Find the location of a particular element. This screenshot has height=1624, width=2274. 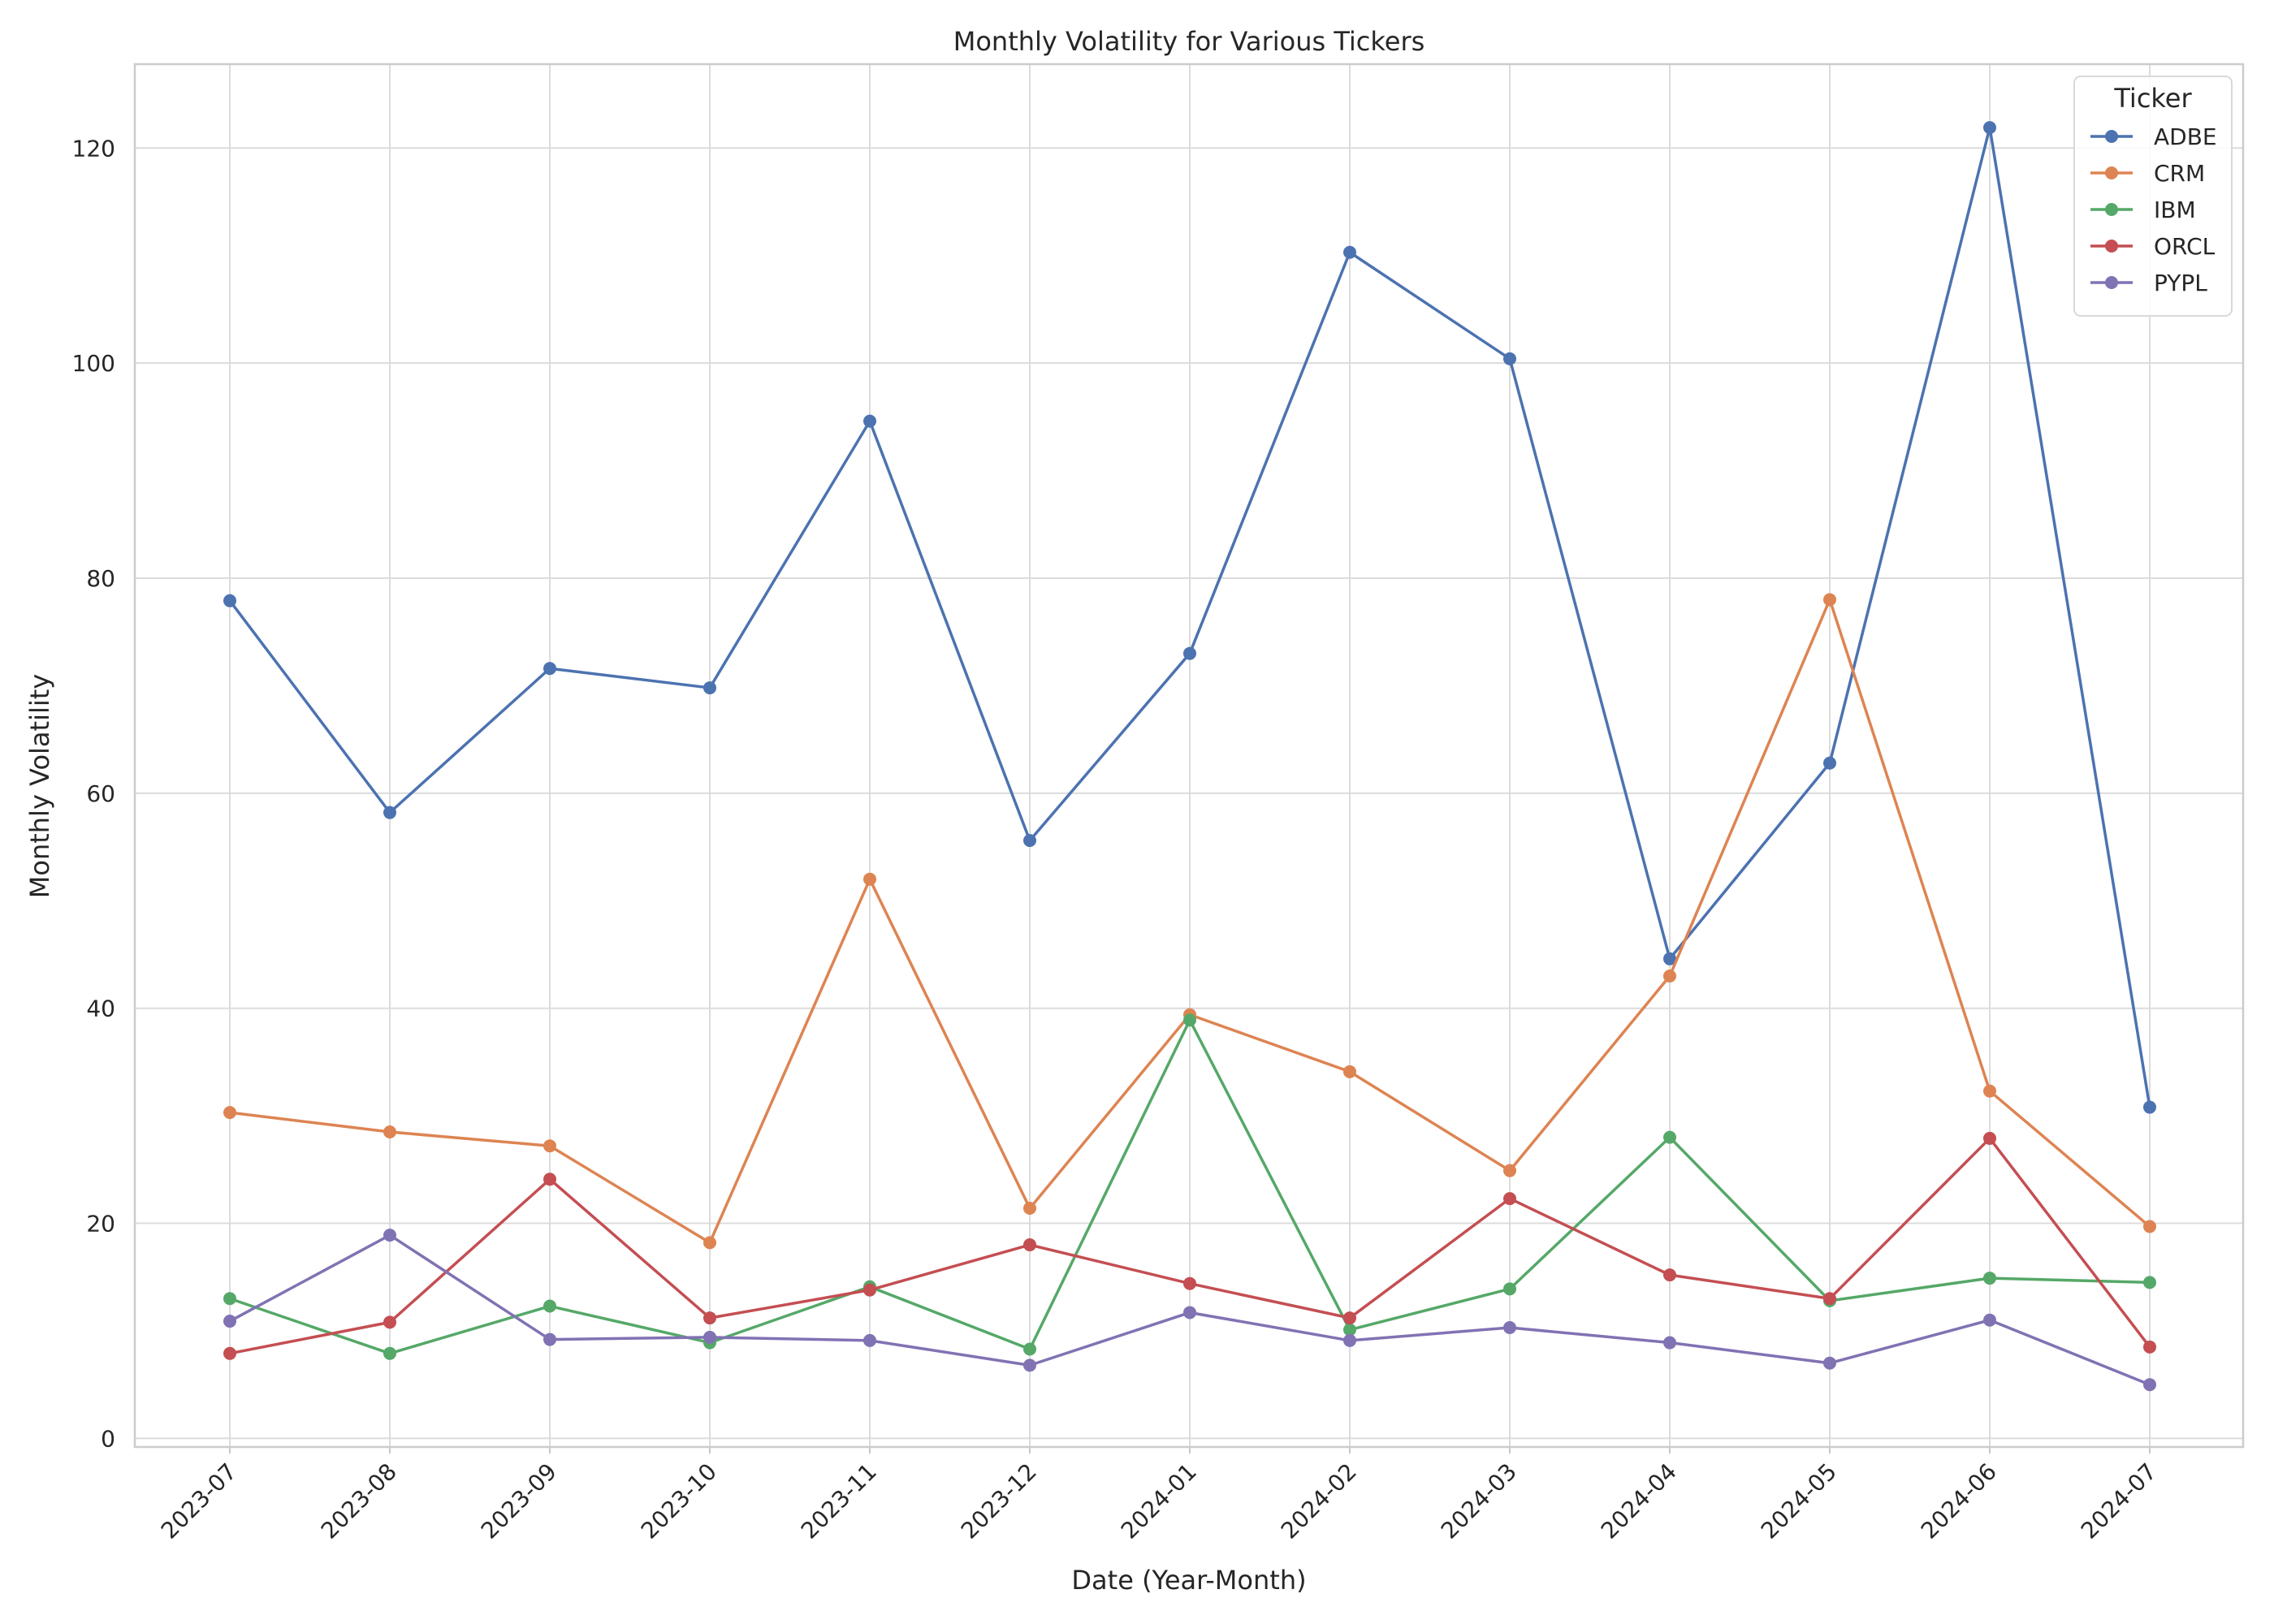

legend-label: IBM is located at coordinates (2175, 210).